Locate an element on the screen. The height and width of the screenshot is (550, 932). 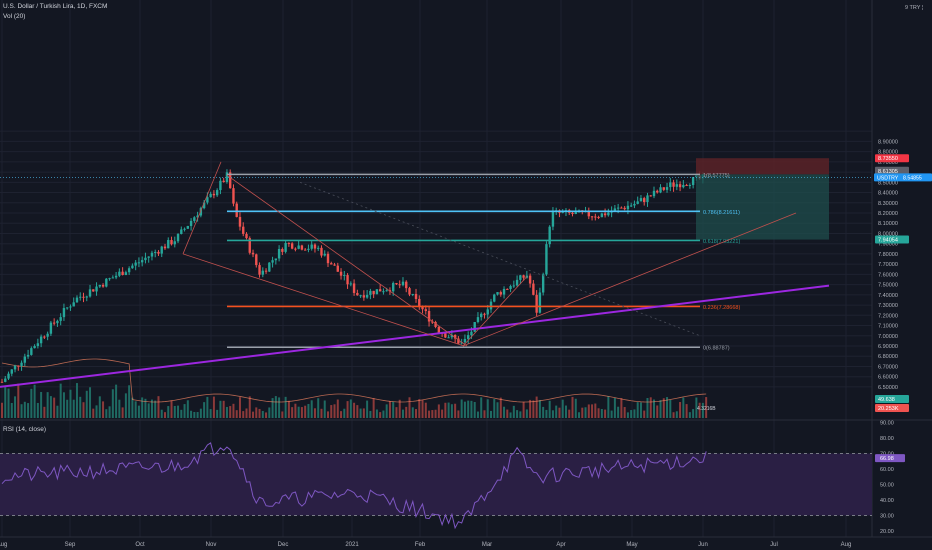
price-tick-label: 6.60000 is located at coordinates (888, 378).